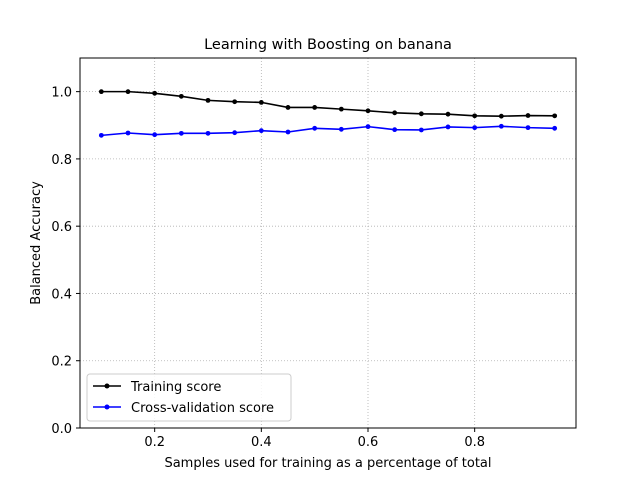  Describe the element at coordinates (202, 408) in the screenshot. I see `legend-label-cv: Cross-validation score` at that location.